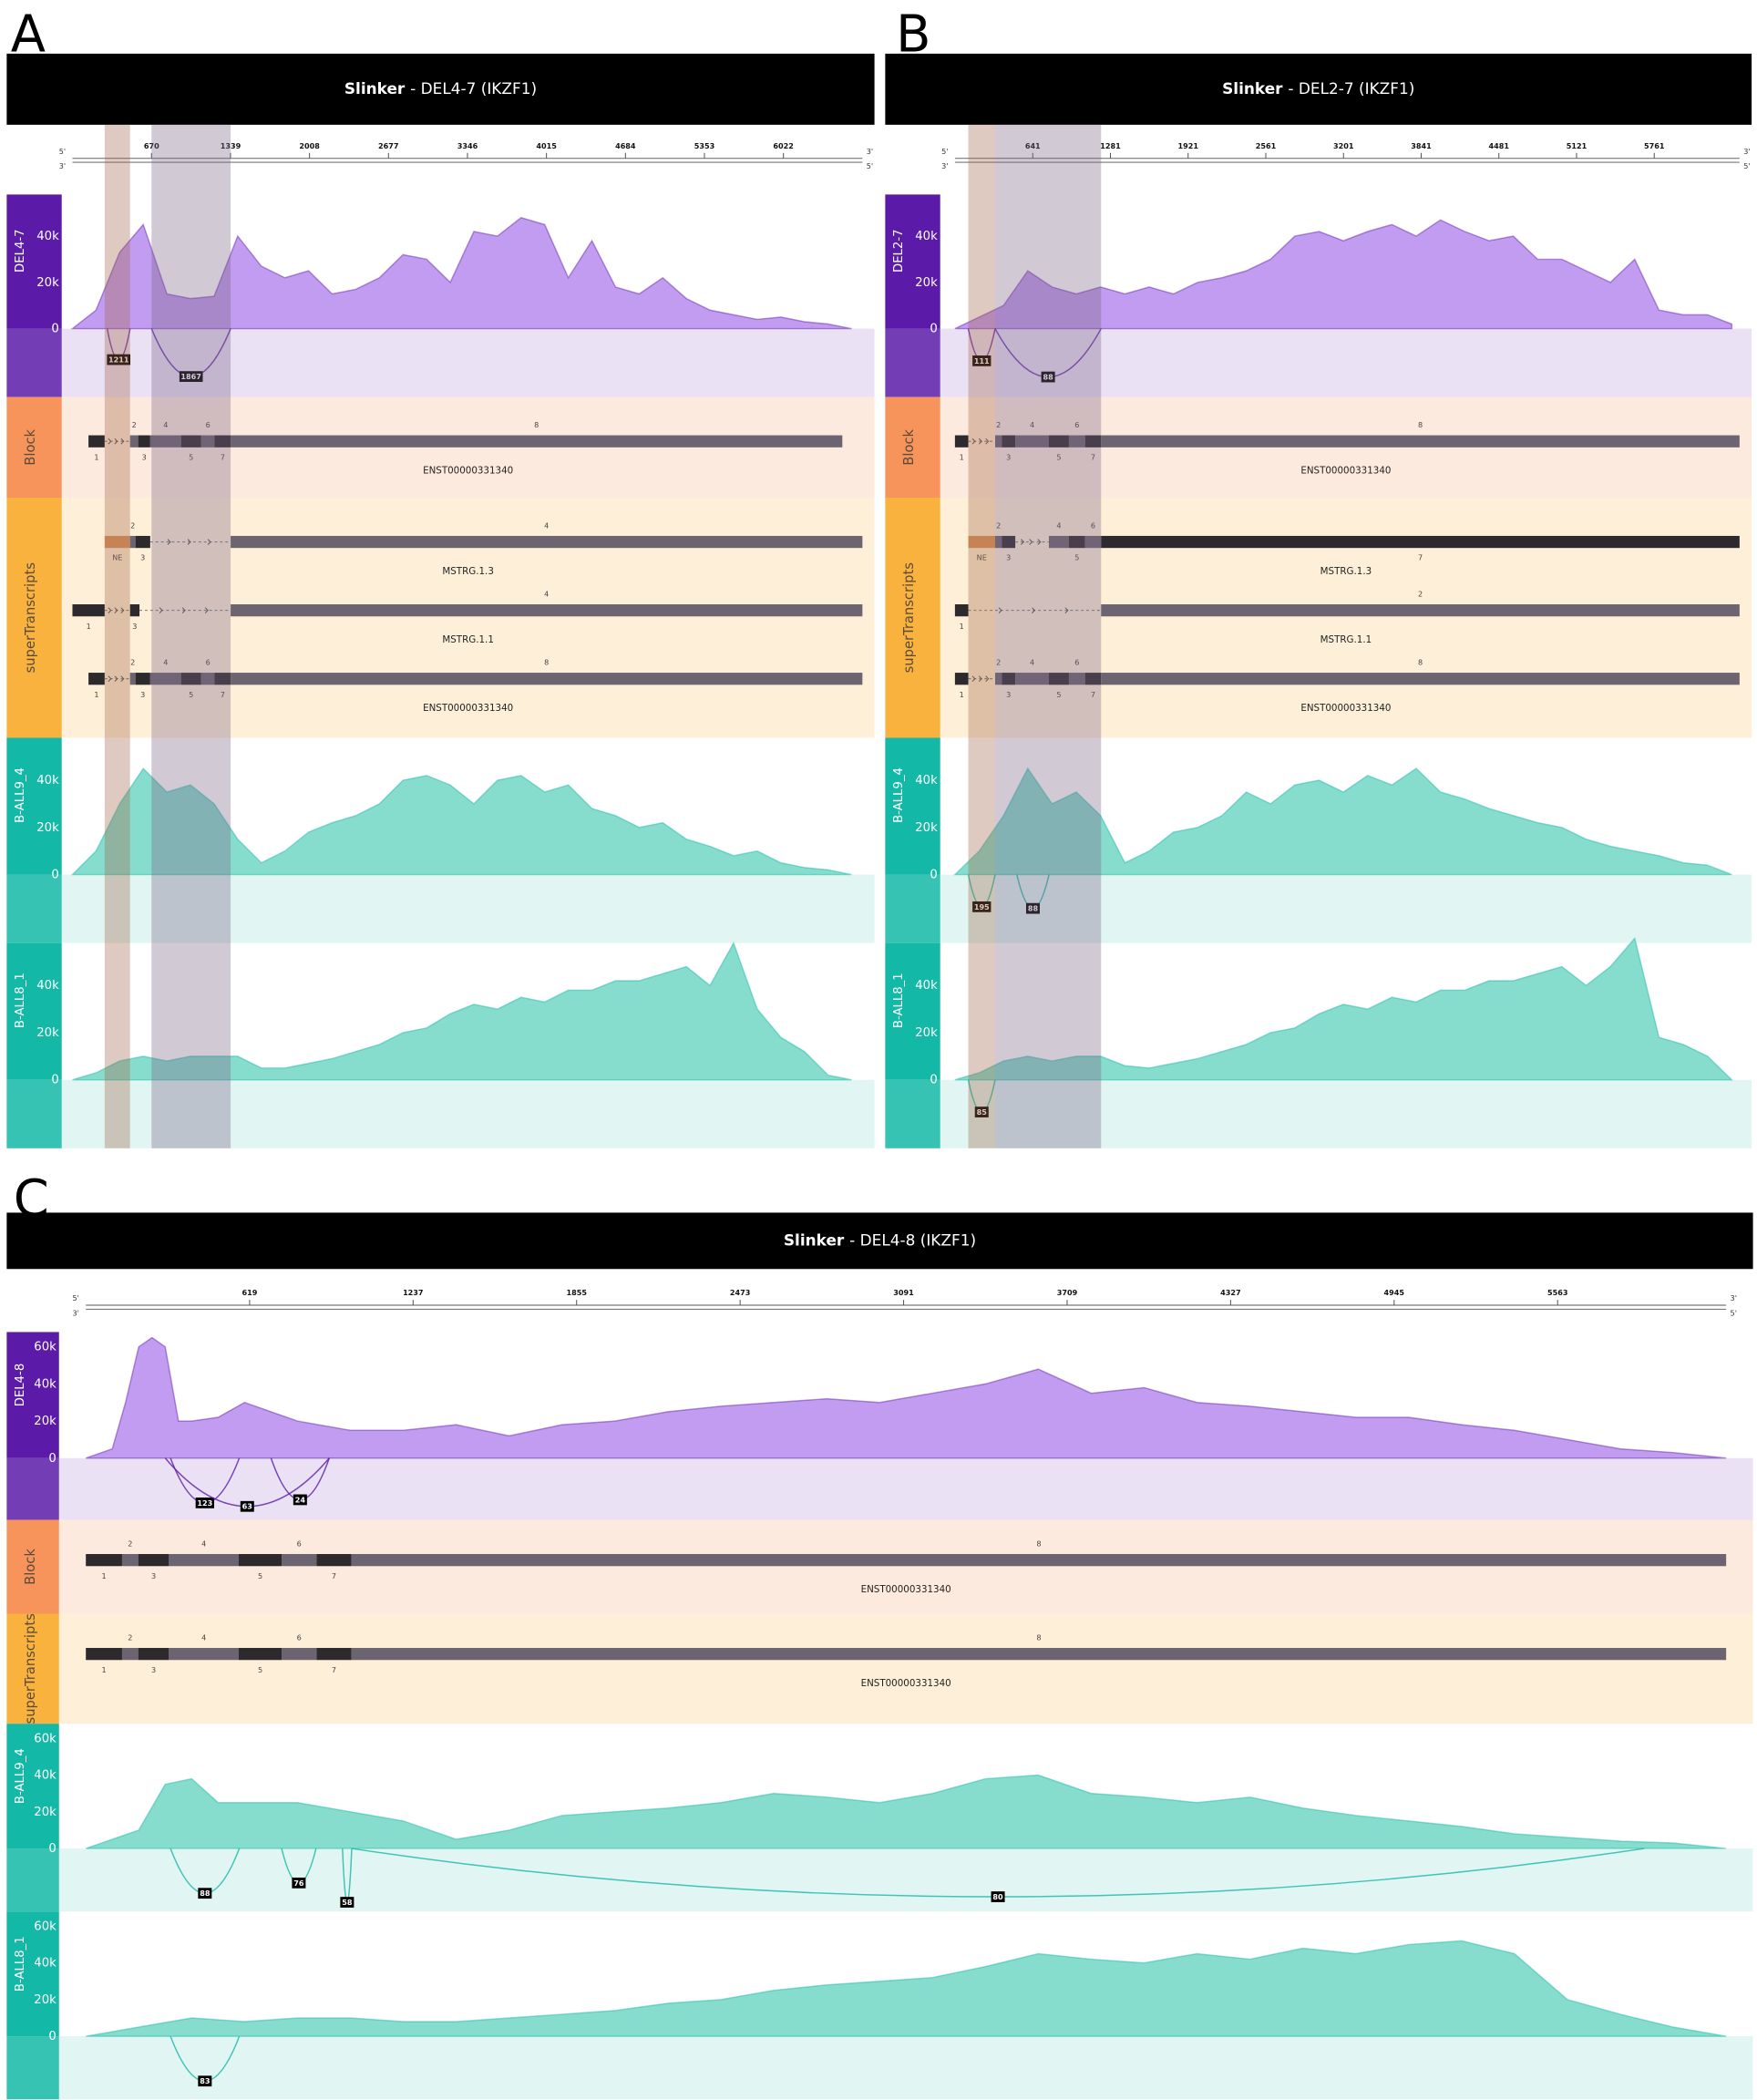 The width and height of the screenshot is (1757, 2100). What do you see at coordinates (52, 1849) in the screenshot?
I see `y-tick-label: 0` at bounding box center [52, 1849].